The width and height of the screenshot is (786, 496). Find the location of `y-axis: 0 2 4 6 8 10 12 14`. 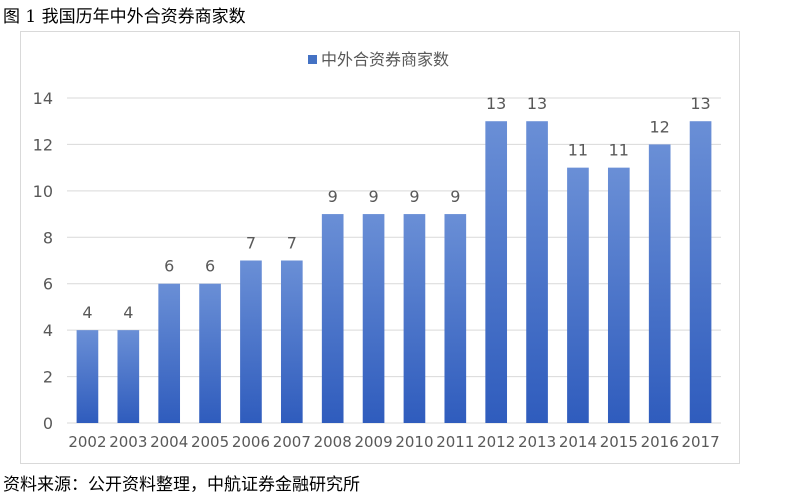

y-axis: 0 2 4 6 8 10 12 14 is located at coordinates (43, 261).